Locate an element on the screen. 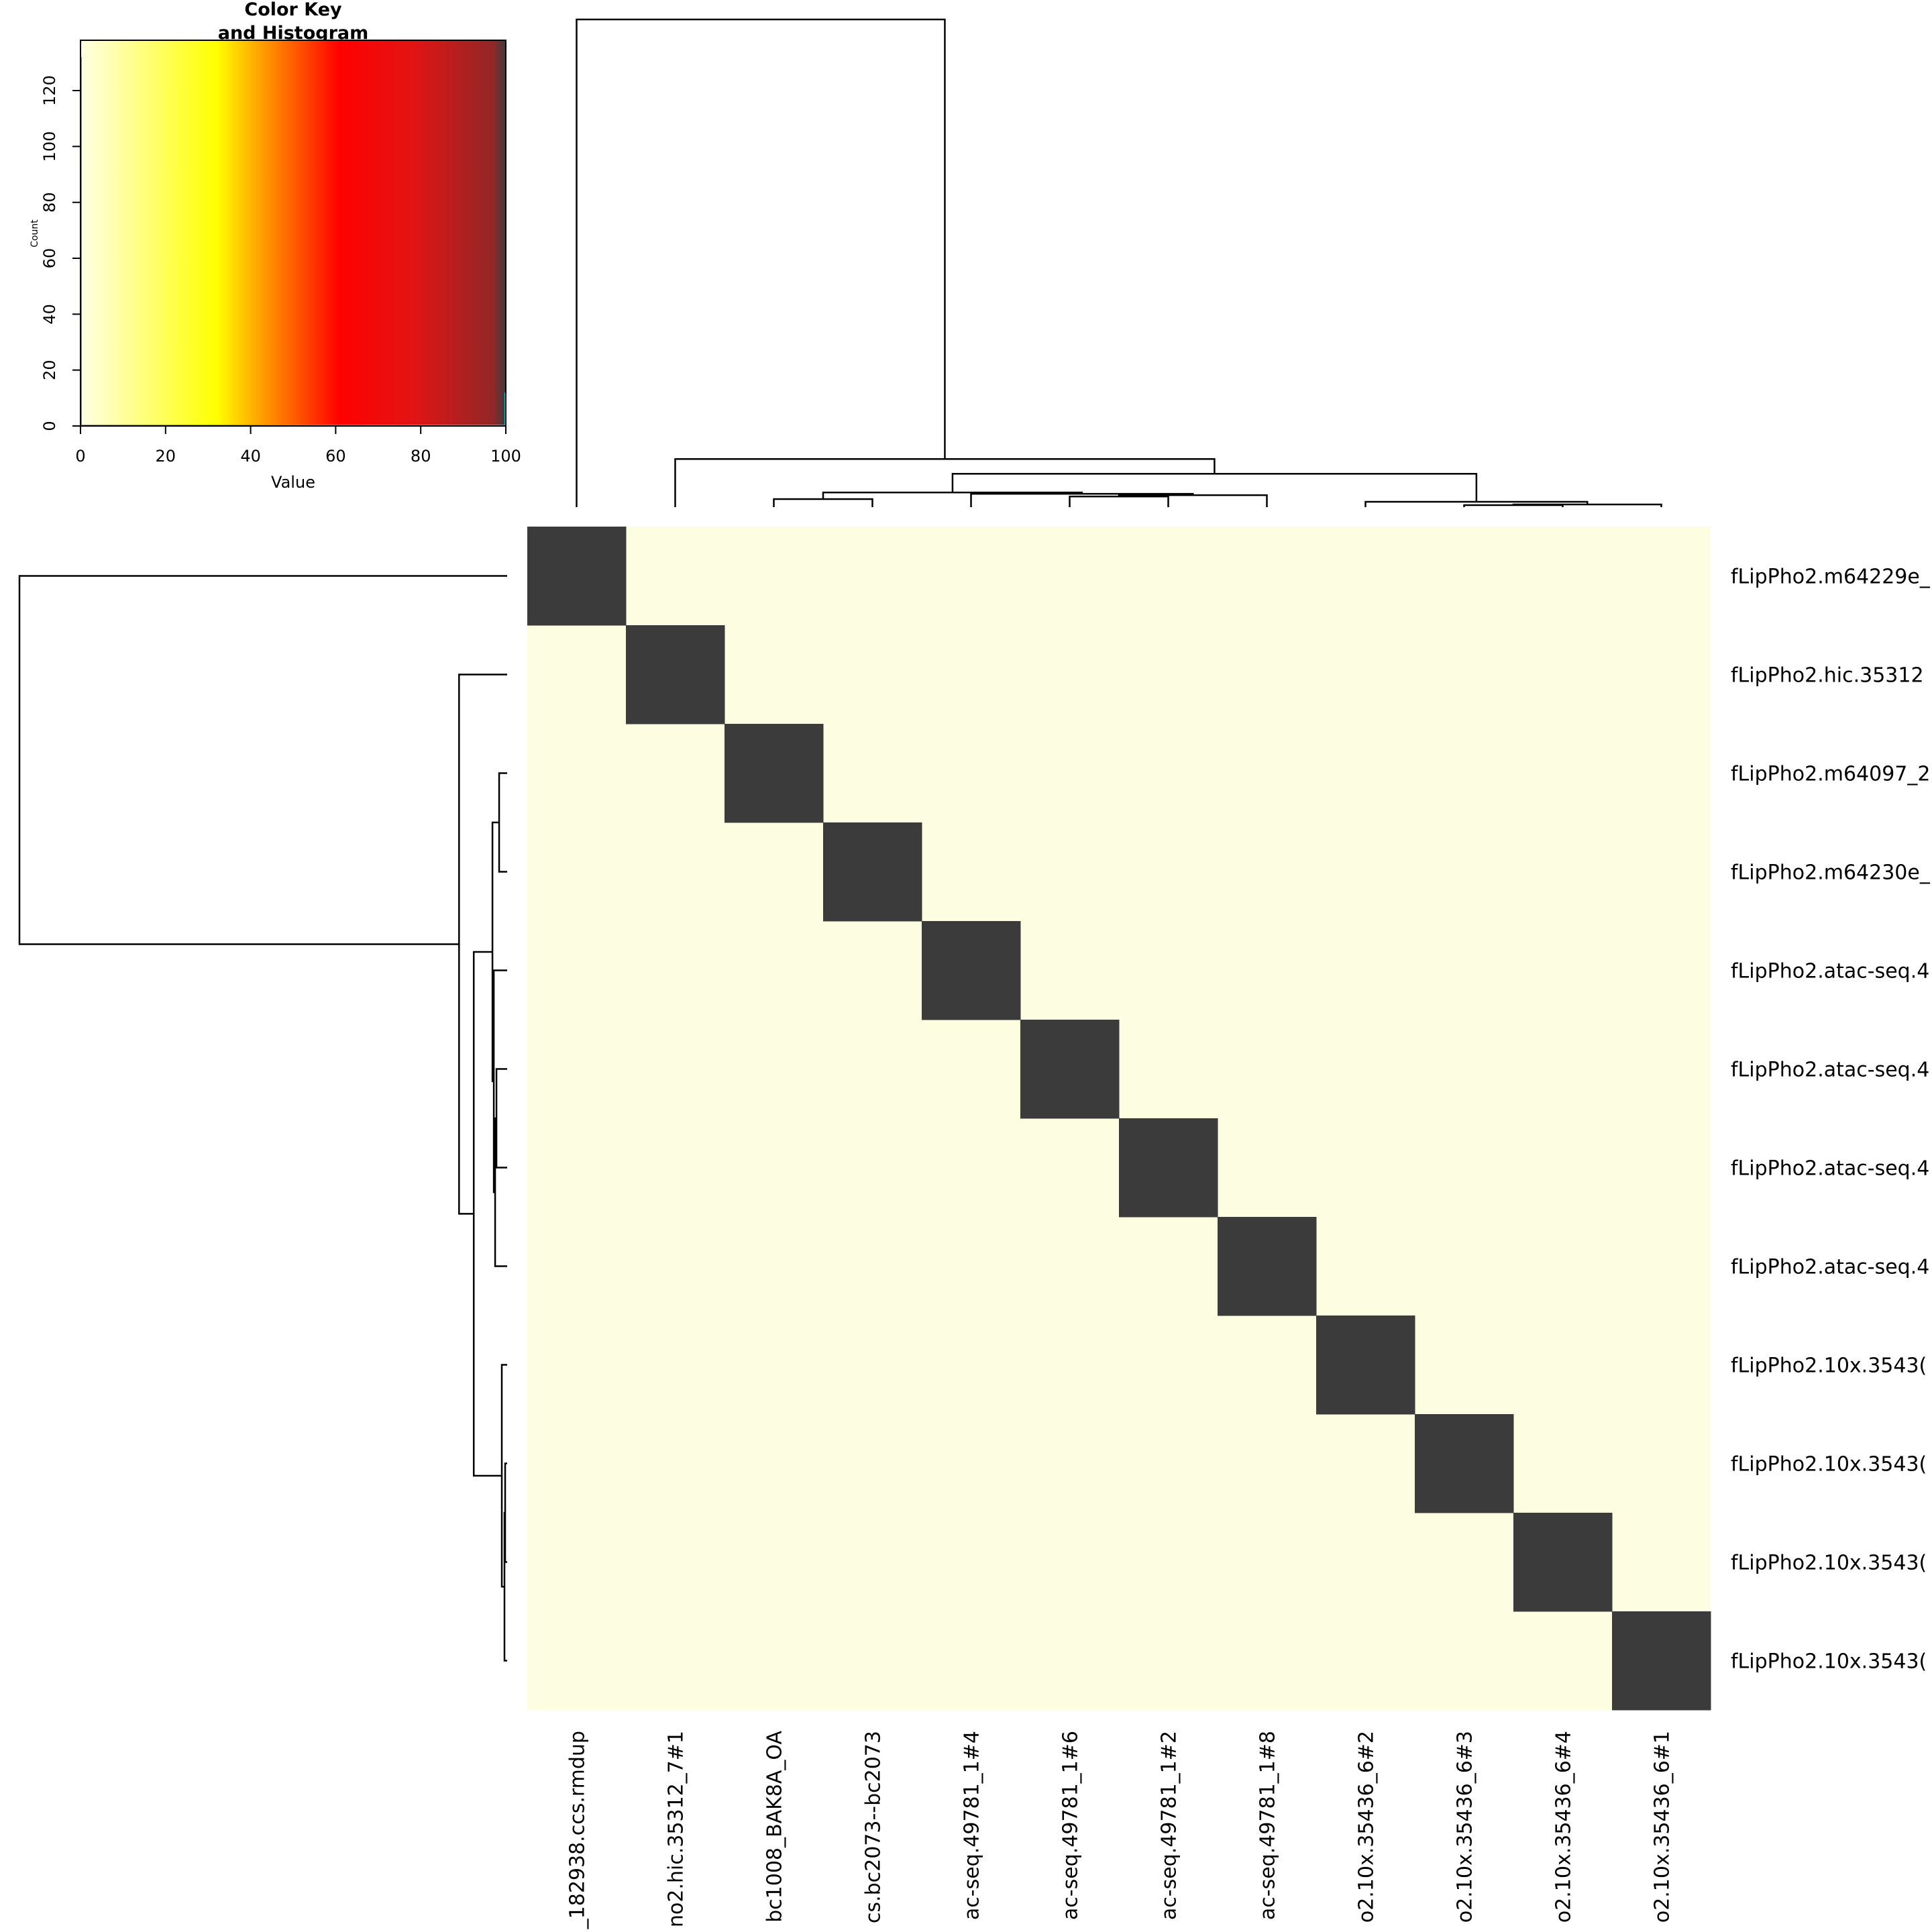 Image resolution: width=1932 pixels, height=1932 pixels. color-key-y-tick-label: 0 is located at coordinates (49, 426).